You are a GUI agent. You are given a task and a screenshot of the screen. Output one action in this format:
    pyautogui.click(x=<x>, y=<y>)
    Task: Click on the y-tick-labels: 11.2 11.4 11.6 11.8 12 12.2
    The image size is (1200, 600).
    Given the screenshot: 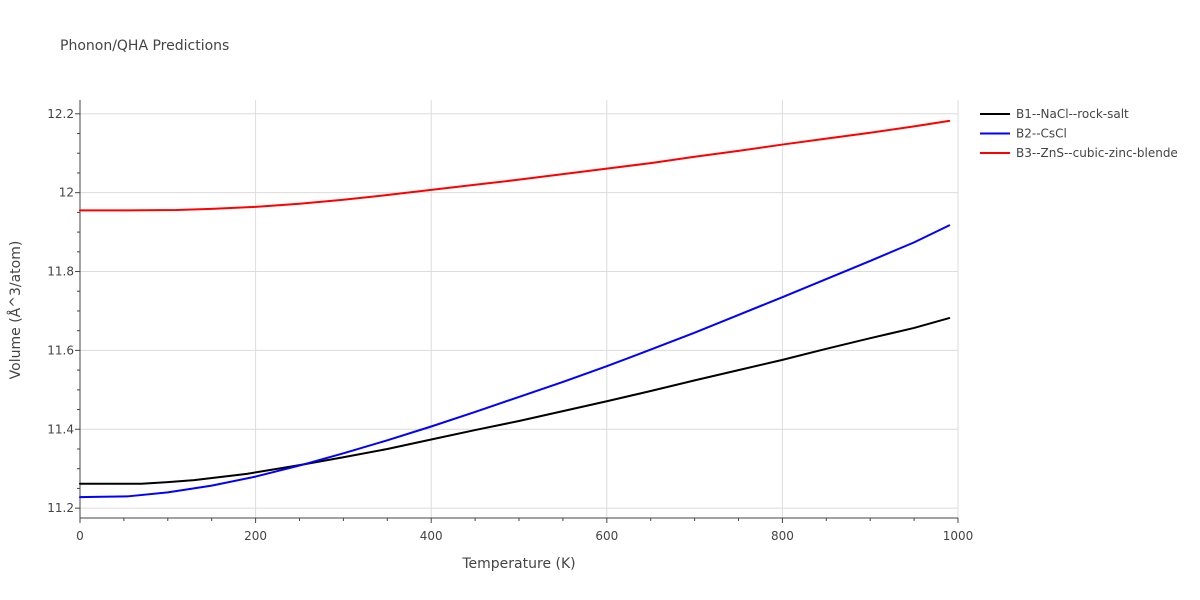 What is the action you would take?
    pyautogui.click(x=60, y=311)
    